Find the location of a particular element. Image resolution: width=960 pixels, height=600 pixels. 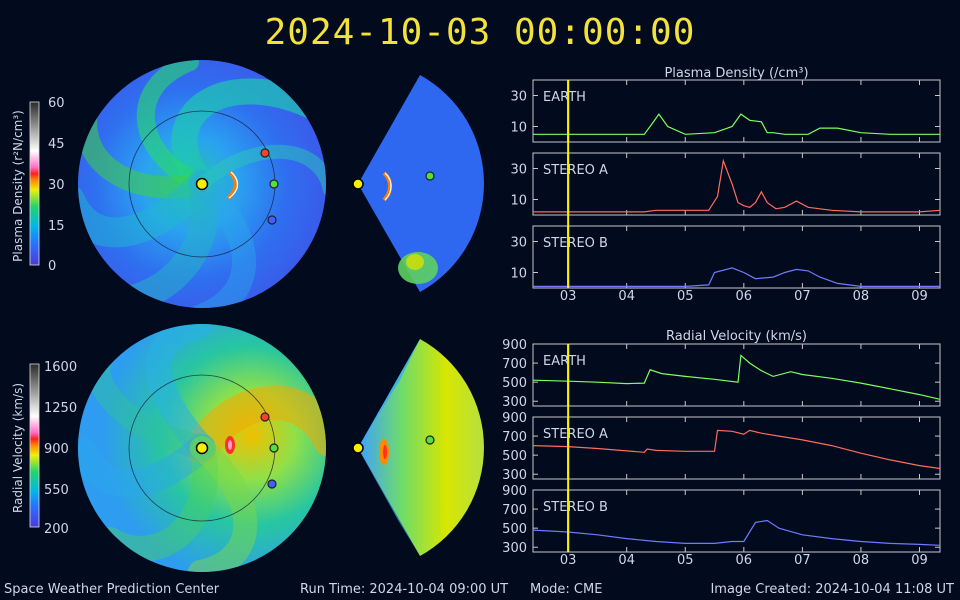

density-ecliptic-disc is located at coordinates (202, 184).